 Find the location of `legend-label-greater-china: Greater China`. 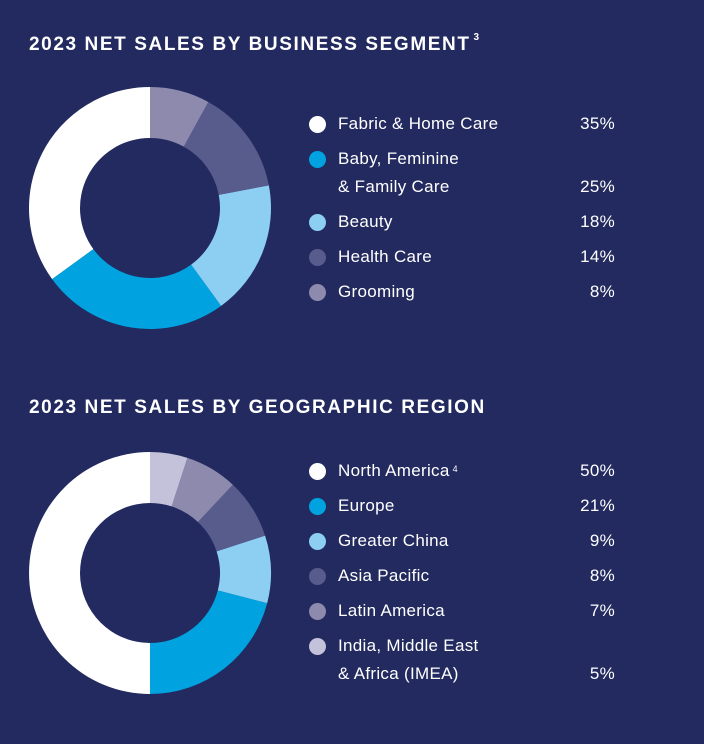

legend-label-greater-china: Greater China is located at coordinates (393, 540).